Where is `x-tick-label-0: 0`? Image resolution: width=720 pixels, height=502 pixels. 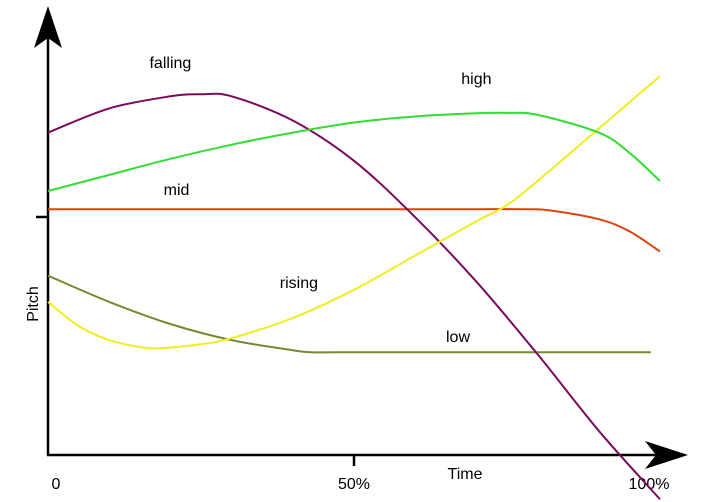
x-tick-label-0: 0 is located at coordinates (56, 484).